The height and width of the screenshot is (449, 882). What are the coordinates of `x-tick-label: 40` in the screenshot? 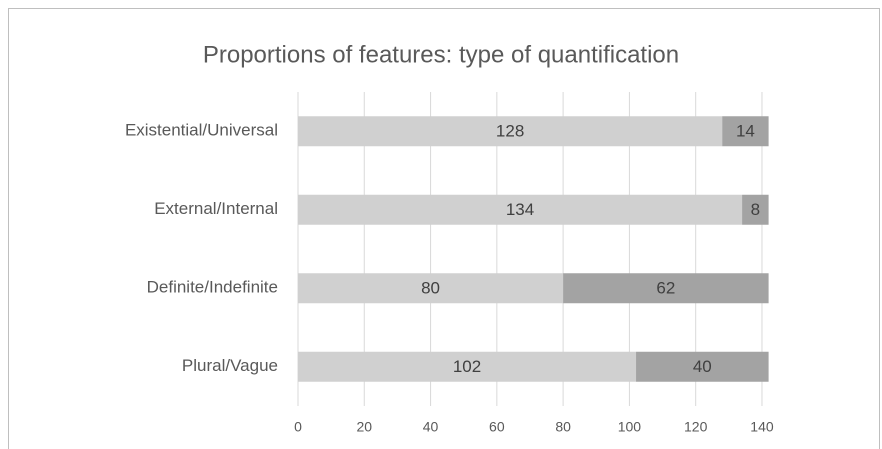 It's located at (431, 427).